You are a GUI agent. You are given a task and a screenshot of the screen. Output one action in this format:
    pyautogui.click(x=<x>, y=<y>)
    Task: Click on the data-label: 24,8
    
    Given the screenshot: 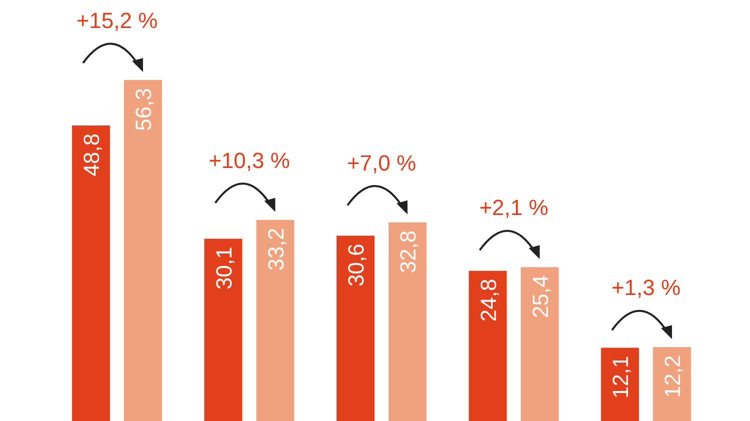 What is the action you would take?
    pyautogui.click(x=488, y=300)
    